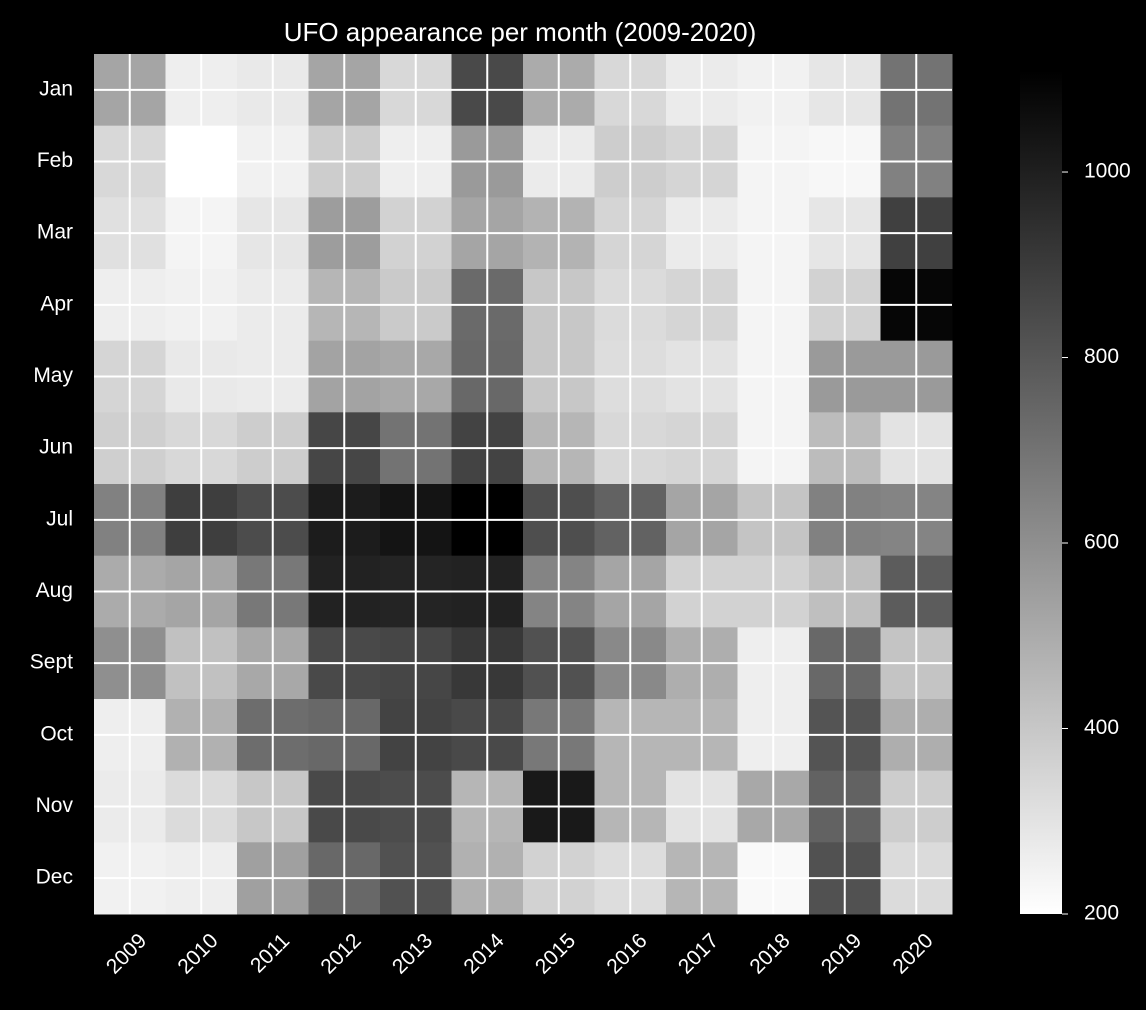 The image size is (1146, 1010). I want to click on colorbar, so click(1041, 492).